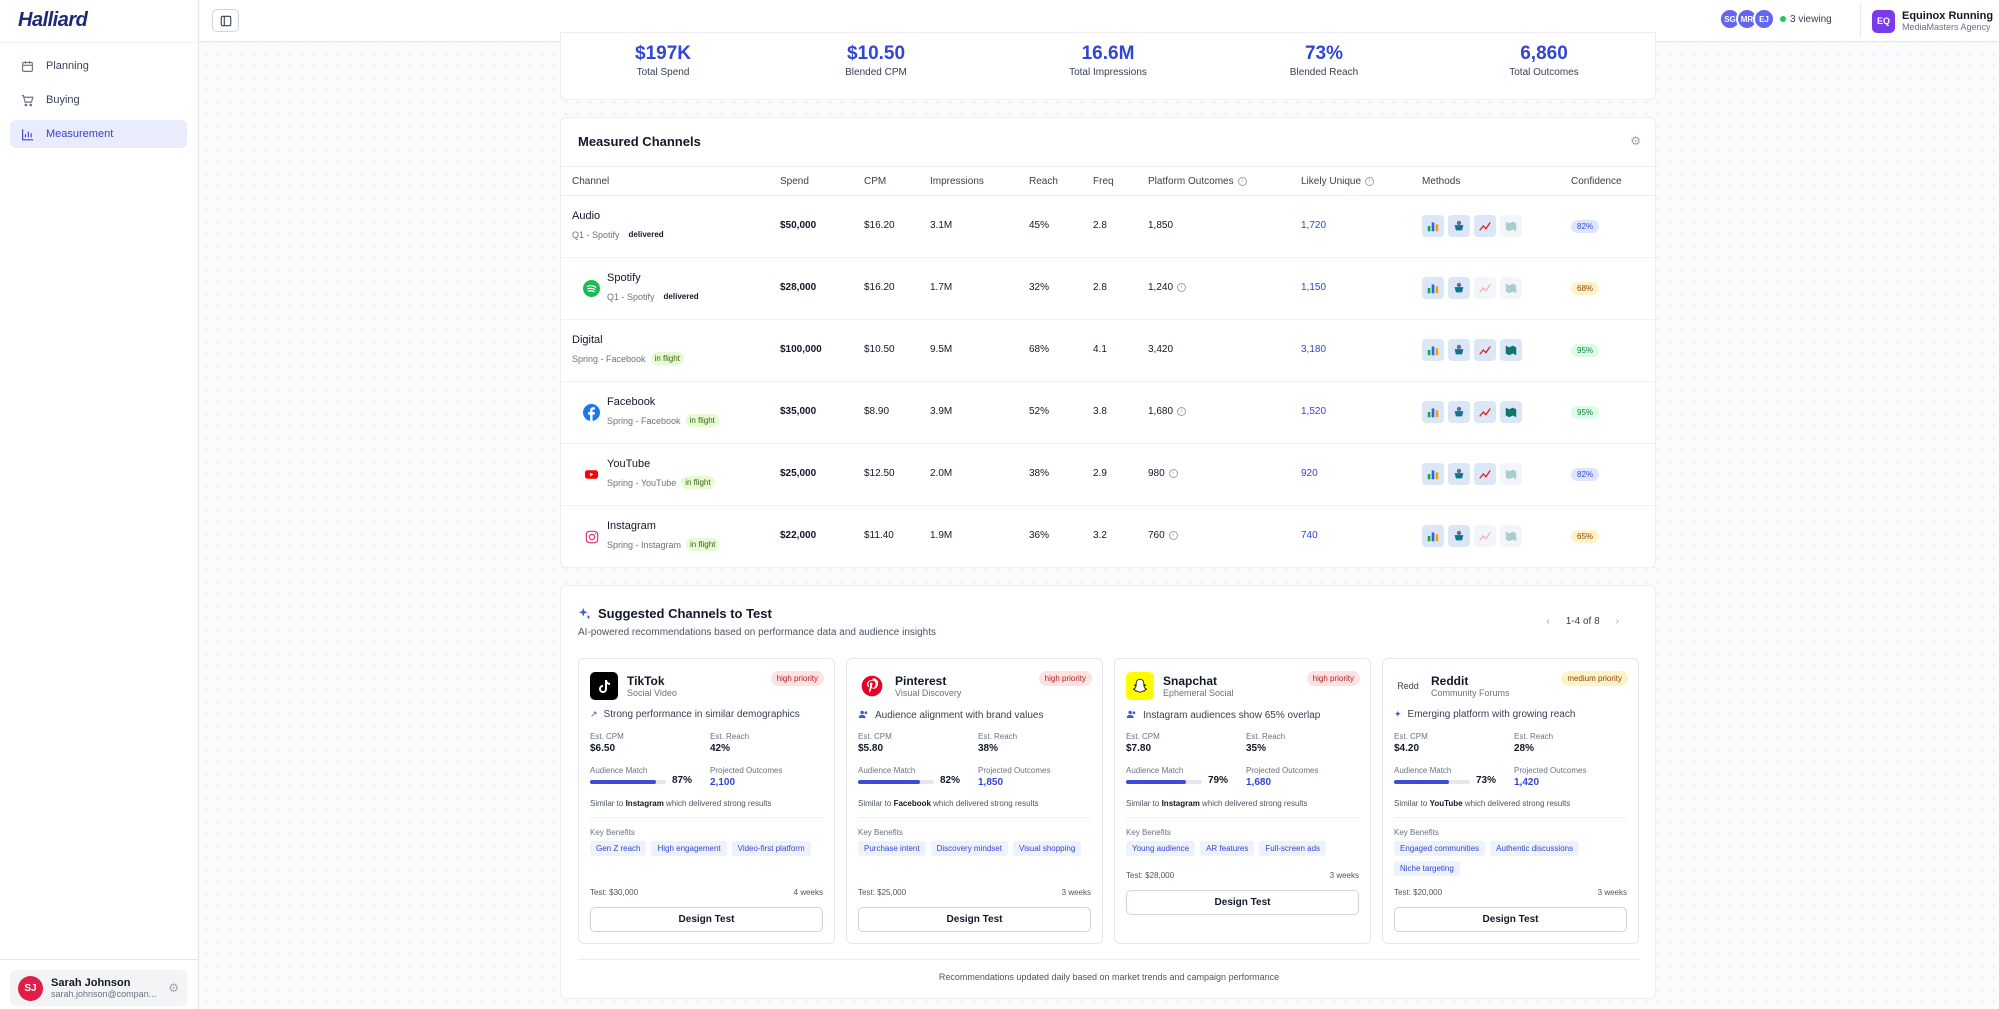 This screenshot has width=1999, height=1009. What do you see at coordinates (1585, 226) in the screenshot?
I see `confidence-badge: 82%` at bounding box center [1585, 226].